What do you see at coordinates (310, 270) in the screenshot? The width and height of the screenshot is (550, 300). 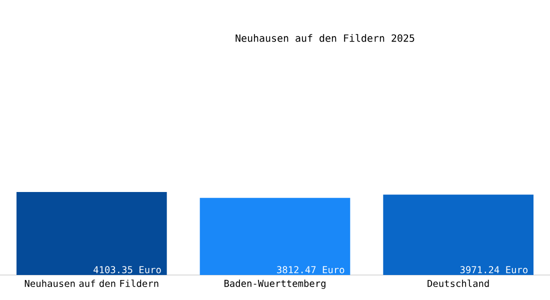 I see `data-label: 3812.47 Euro` at bounding box center [310, 270].